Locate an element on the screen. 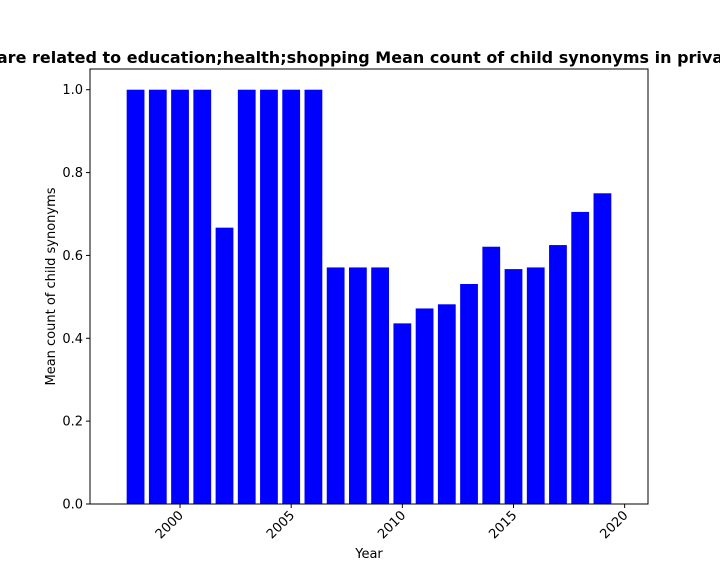  bar-2008 is located at coordinates (357, 385).